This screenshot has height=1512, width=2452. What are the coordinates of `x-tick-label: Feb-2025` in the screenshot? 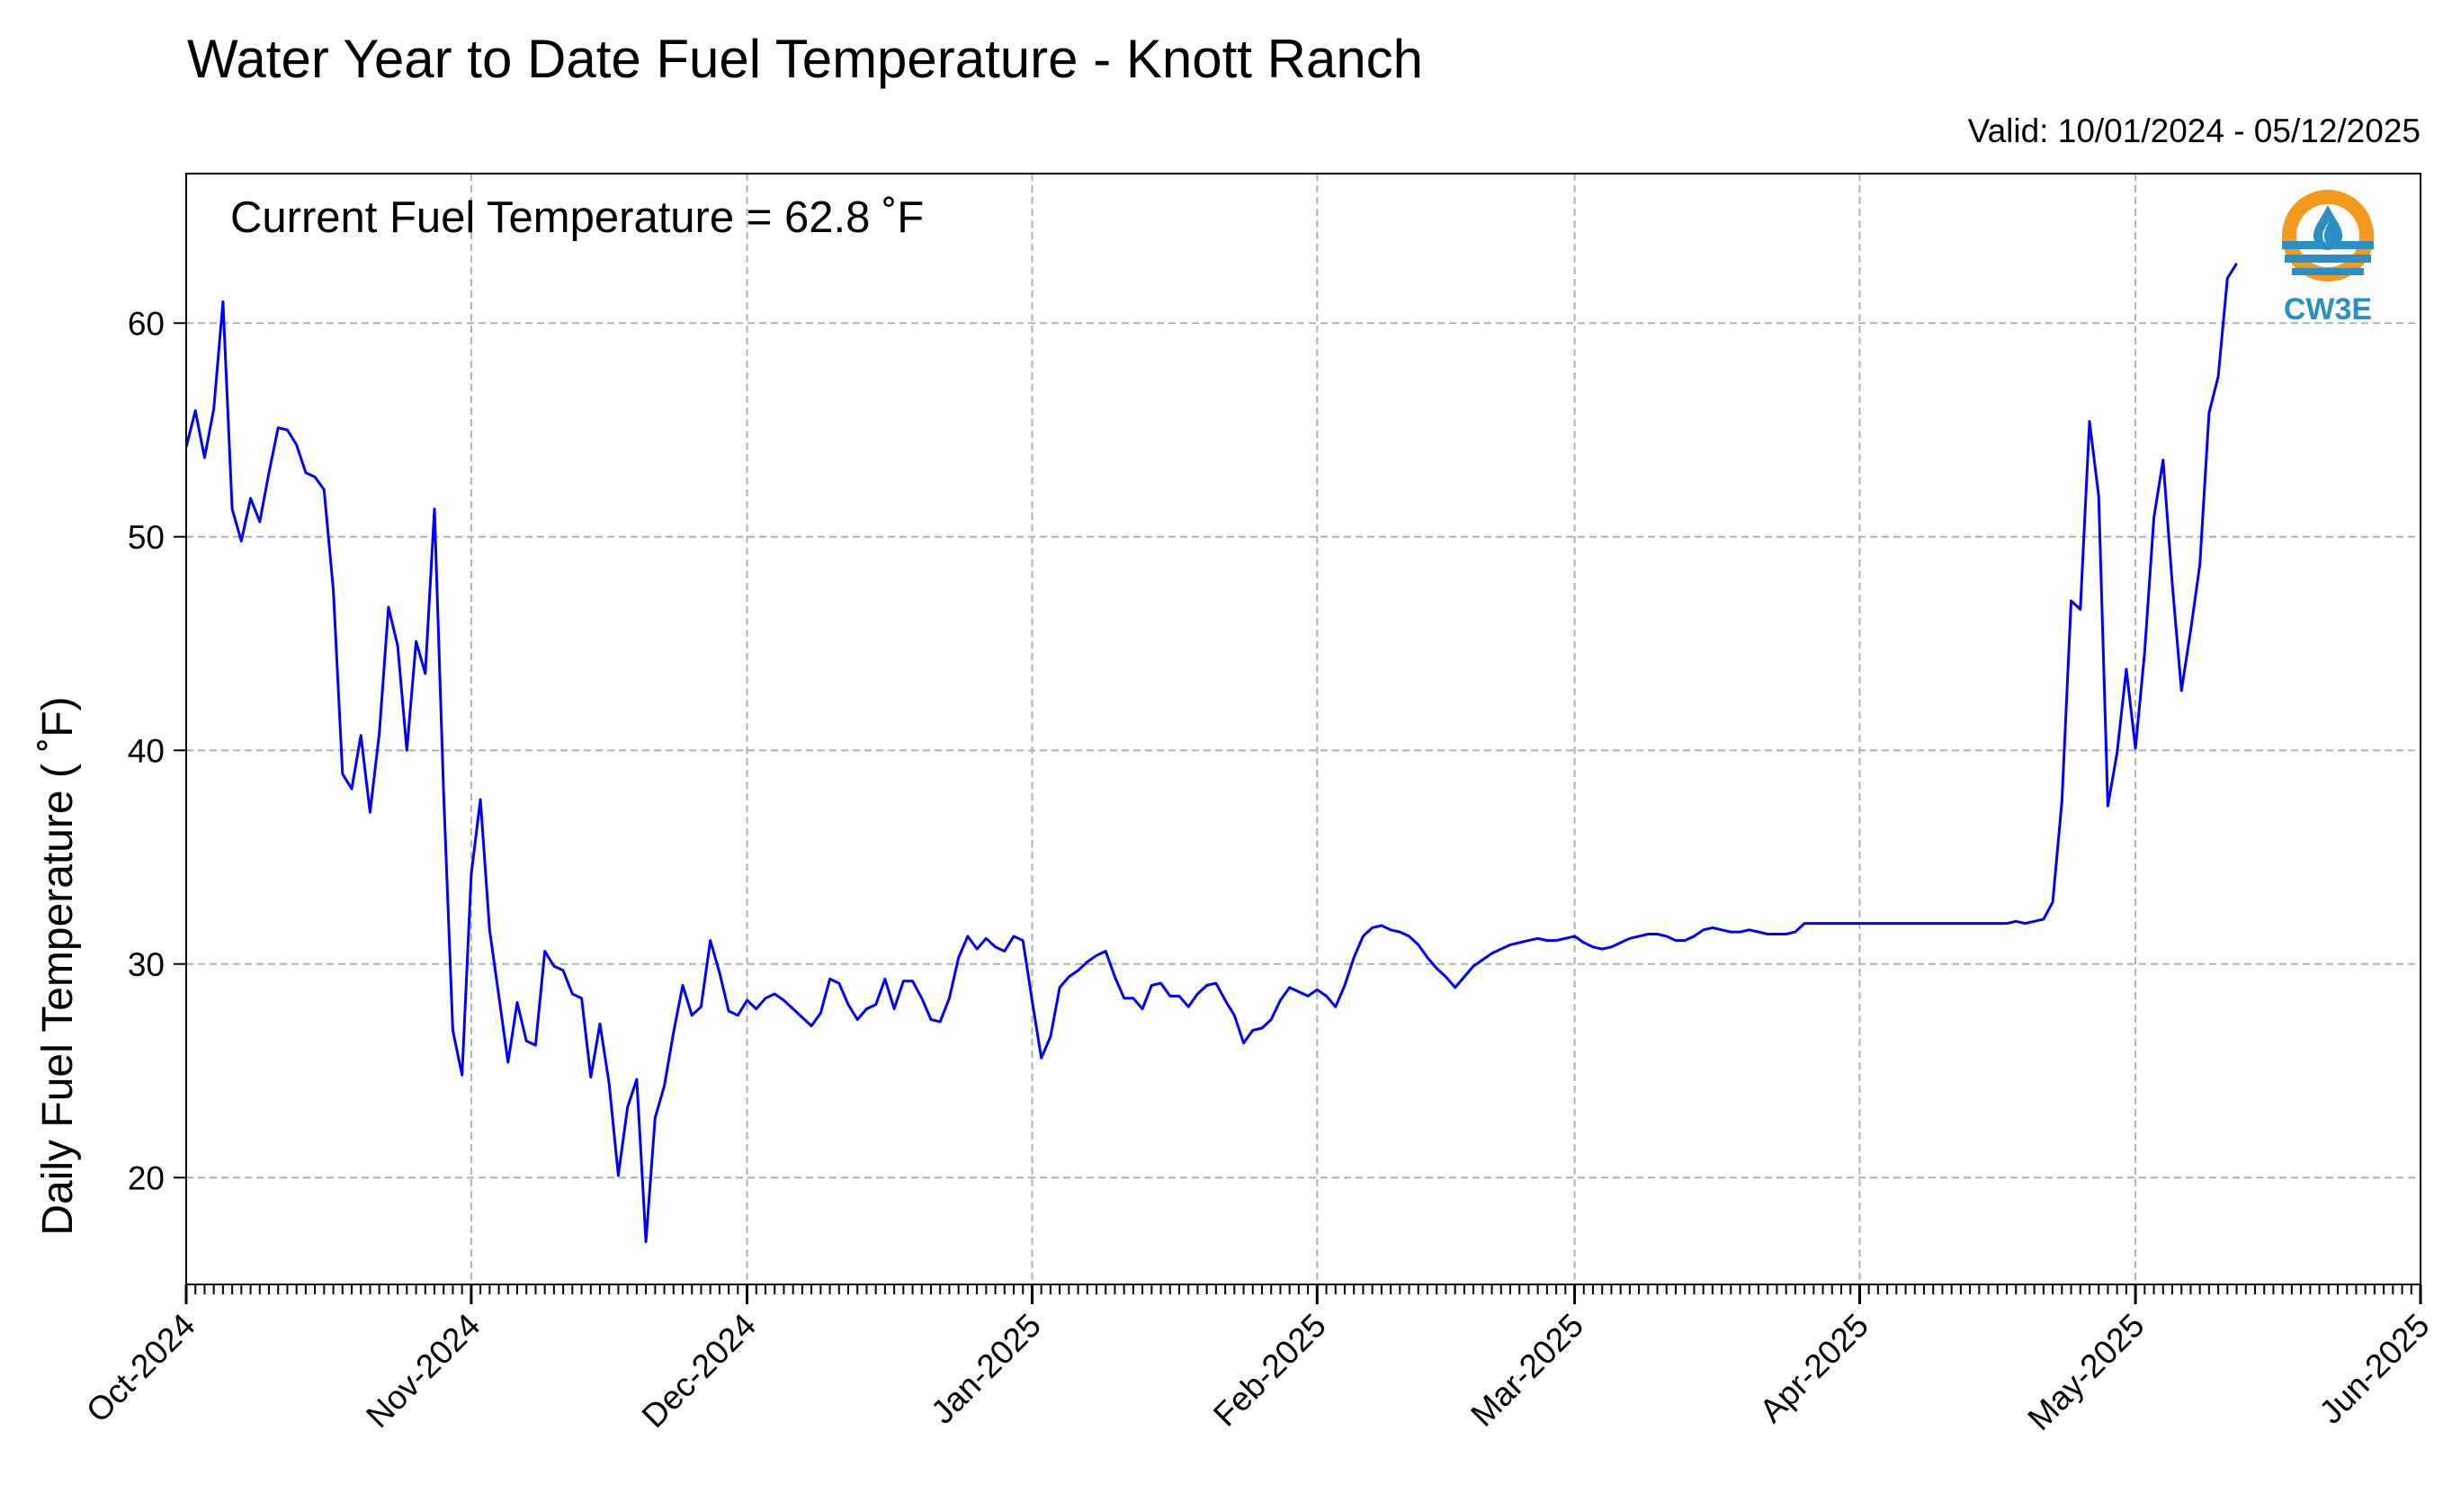 It's located at (1269, 1370).